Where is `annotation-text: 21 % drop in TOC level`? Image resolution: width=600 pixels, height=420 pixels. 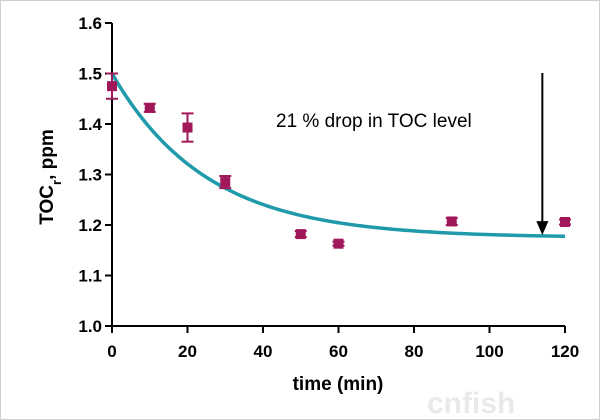
annotation-text: 21 % drop in TOC level is located at coordinates (374, 121).